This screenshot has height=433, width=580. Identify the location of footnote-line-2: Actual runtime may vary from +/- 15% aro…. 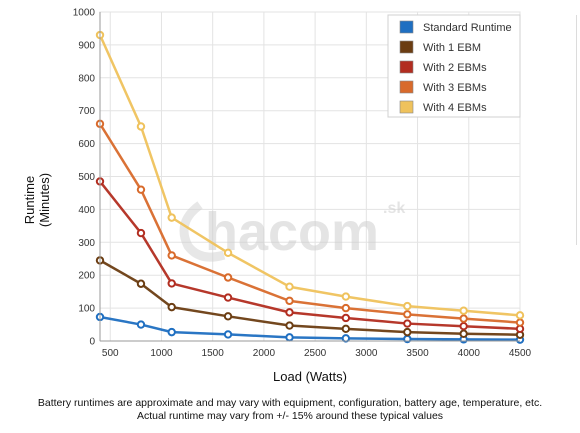
(290, 416).